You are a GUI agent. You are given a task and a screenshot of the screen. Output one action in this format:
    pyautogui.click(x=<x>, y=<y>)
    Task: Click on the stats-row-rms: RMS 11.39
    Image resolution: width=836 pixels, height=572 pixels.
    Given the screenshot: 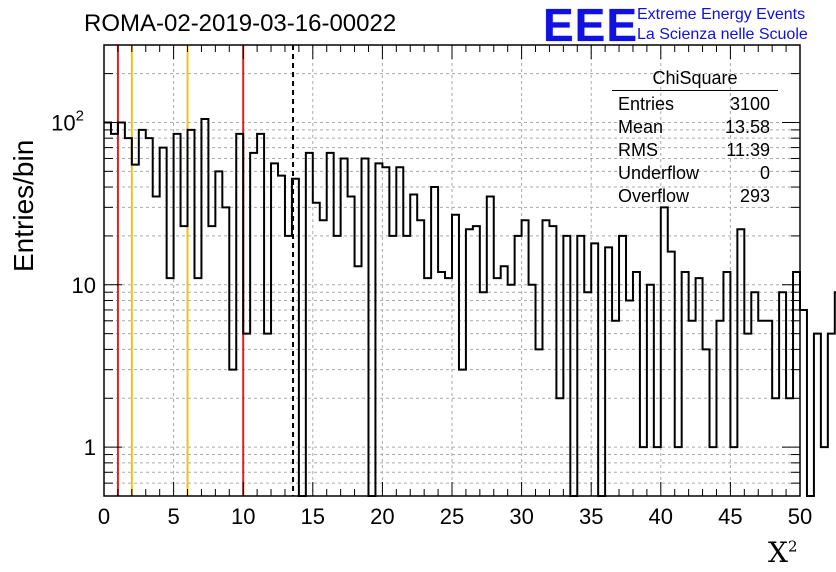 What is the action you would take?
    pyautogui.click(x=694, y=150)
    